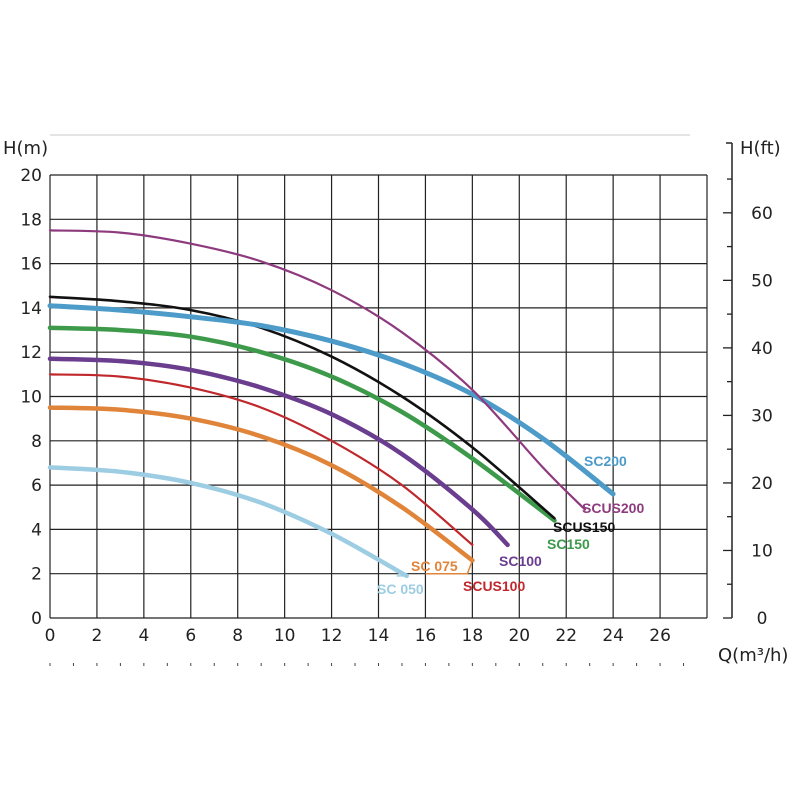 The height and width of the screenshot is (800, 800). Describe the element at coordinates (31, 398) in the screenshot. I see `y-tick-label: 10` at that location.